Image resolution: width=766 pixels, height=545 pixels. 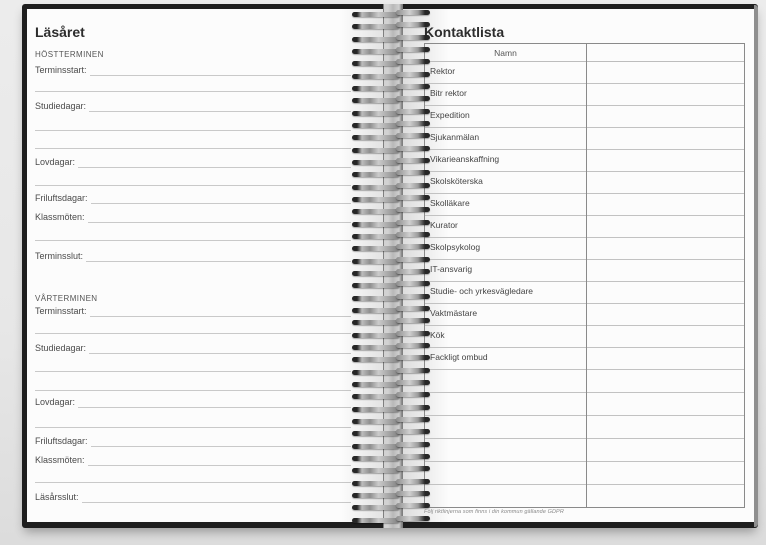 I want to click on field-lovdagar-spring: Lovdagar:, so click(x=193, y=401).